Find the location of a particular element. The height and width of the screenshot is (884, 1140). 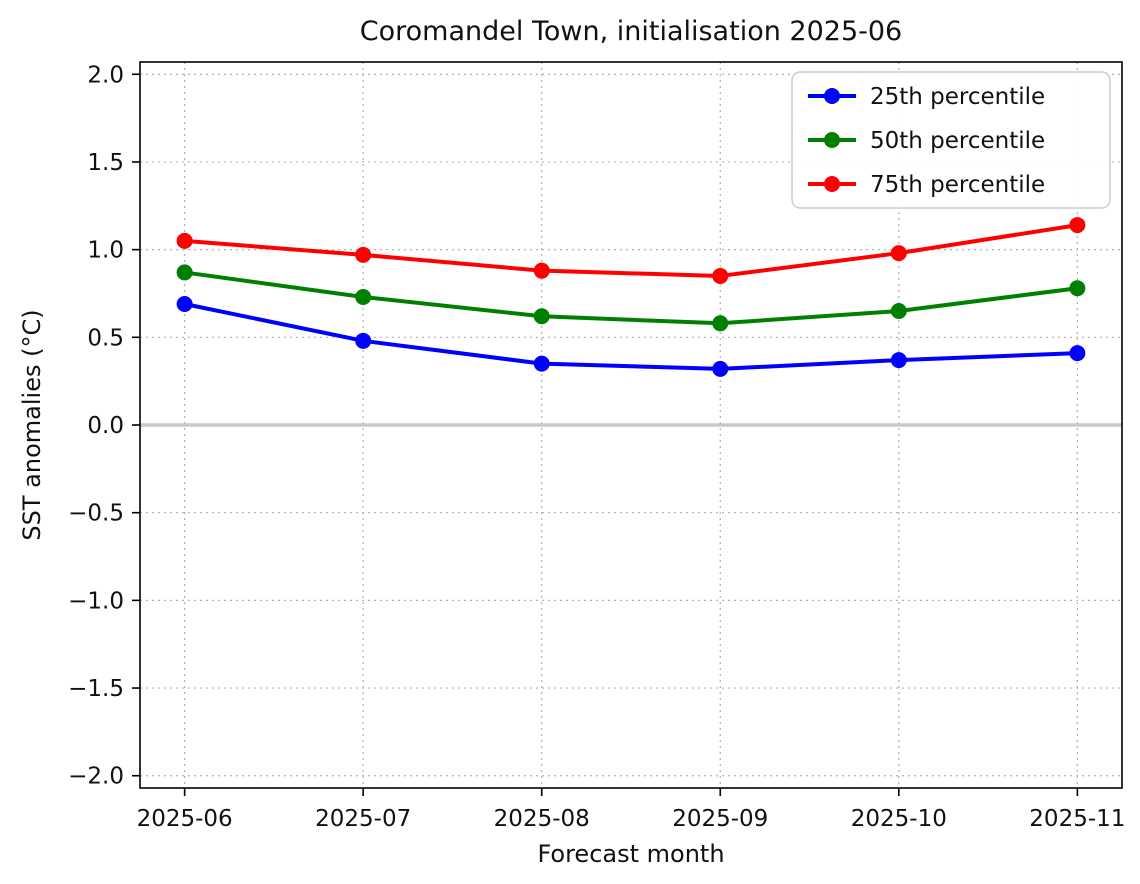

x-tick-label: 2025-09 is located at coordinates (720, 819).